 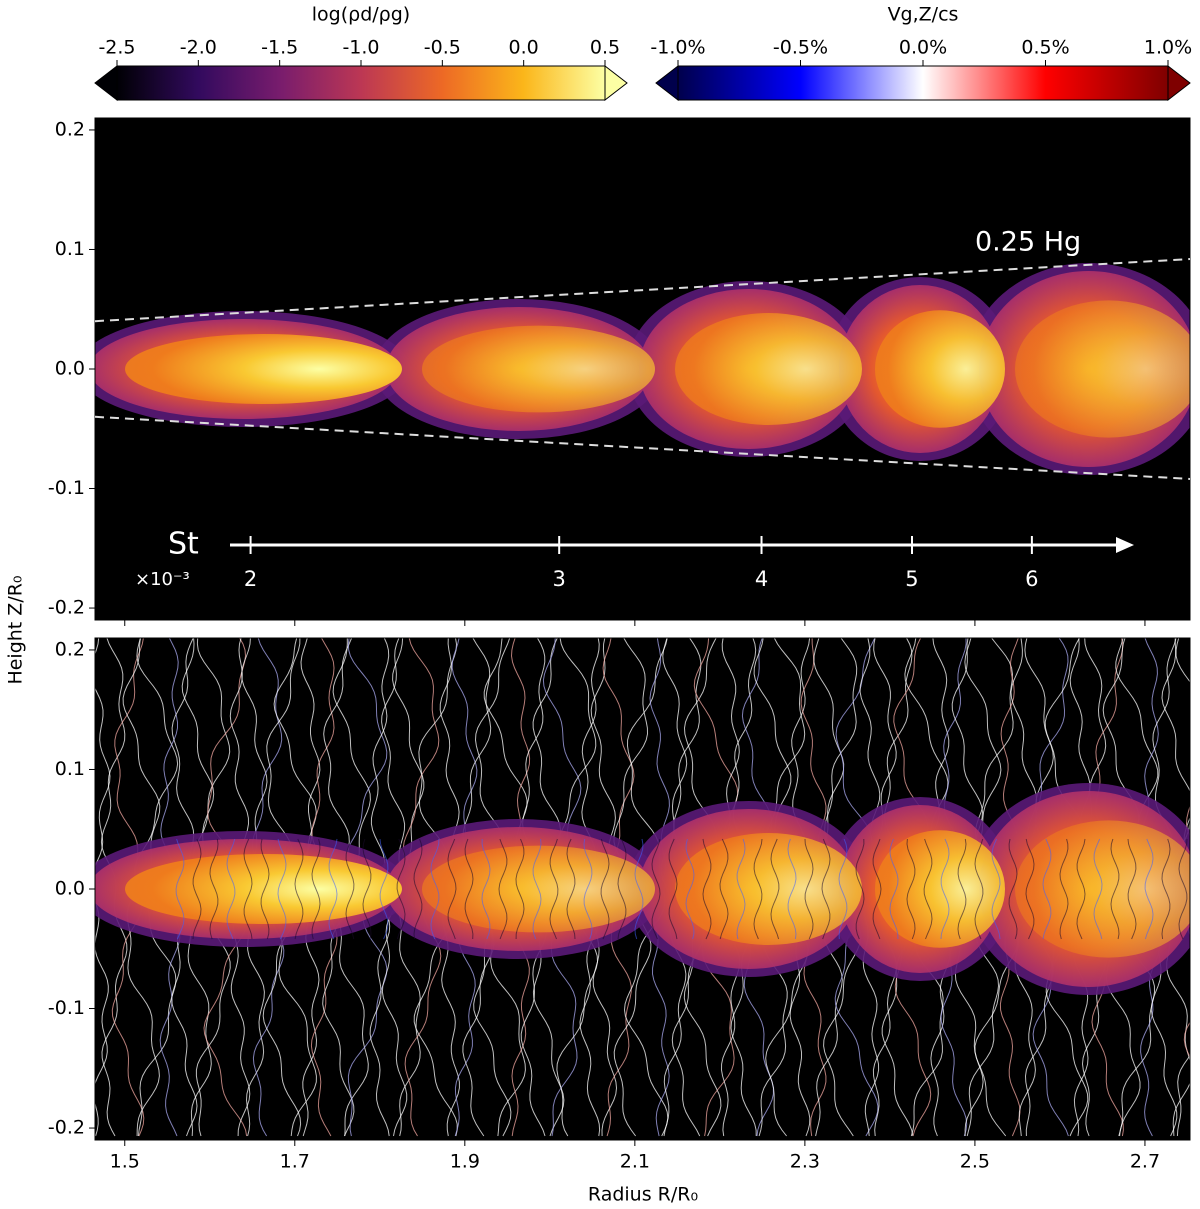 I want to click on y-tick-label: 0.0, so click(x=70, y=369).